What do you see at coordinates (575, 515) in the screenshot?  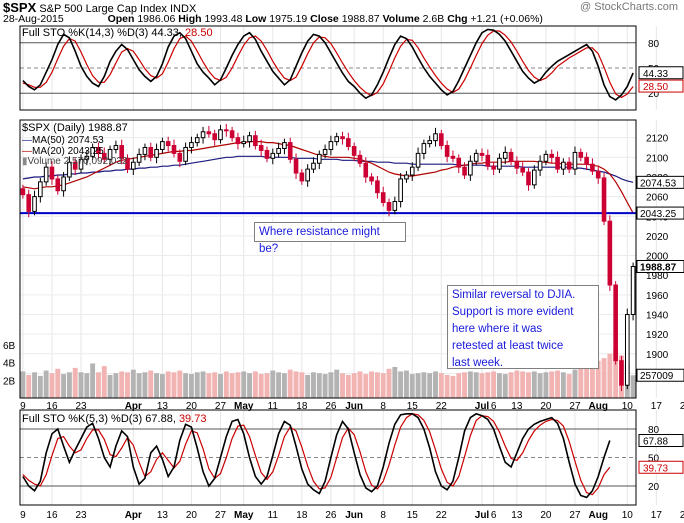 I see `x-tick-label: 27` at bounding box center [575, 515].